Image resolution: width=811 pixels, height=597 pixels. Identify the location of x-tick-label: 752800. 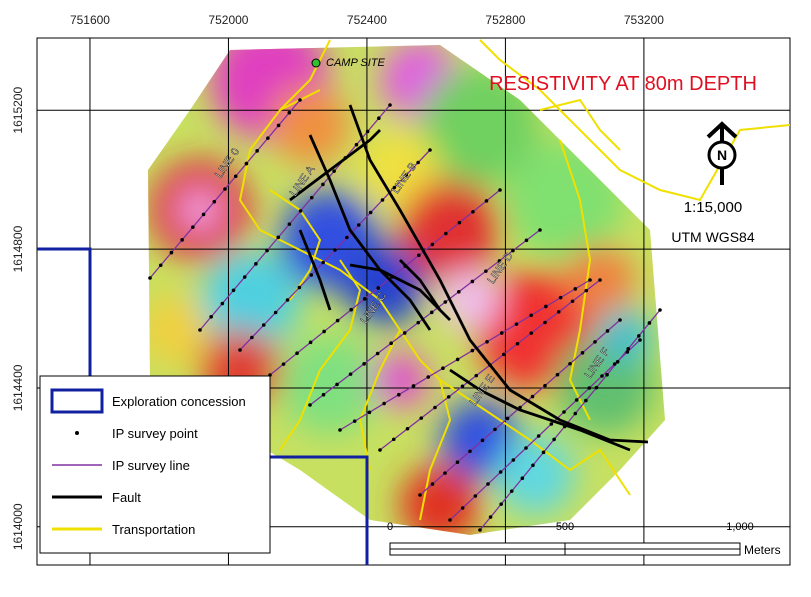
(505, 20).